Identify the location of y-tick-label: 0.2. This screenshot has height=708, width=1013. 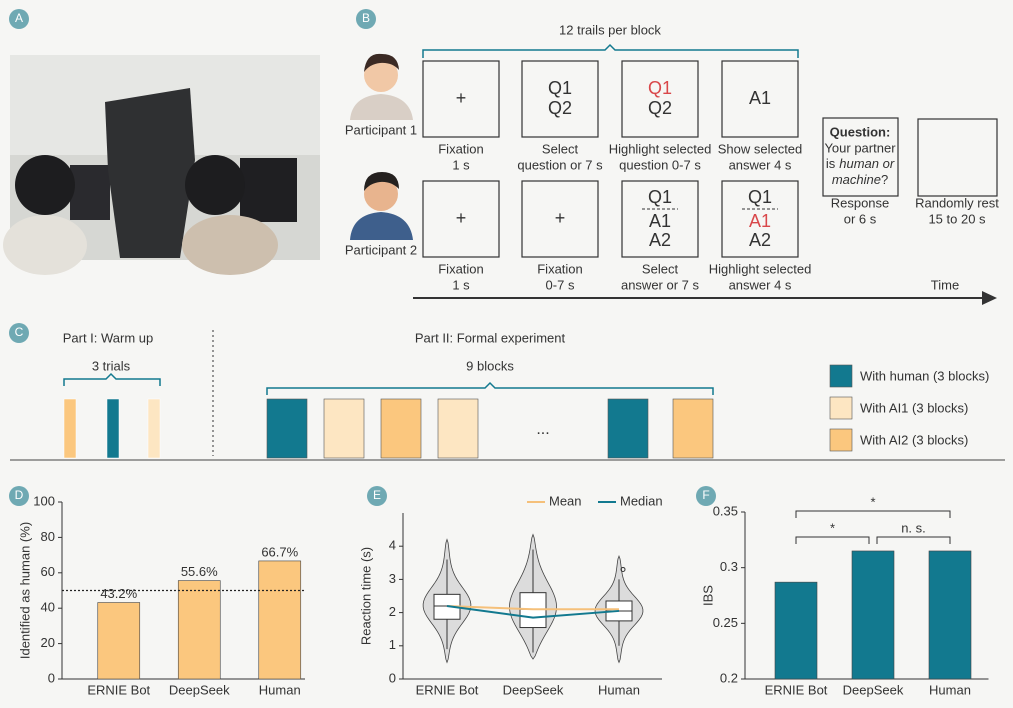
(729, 677).